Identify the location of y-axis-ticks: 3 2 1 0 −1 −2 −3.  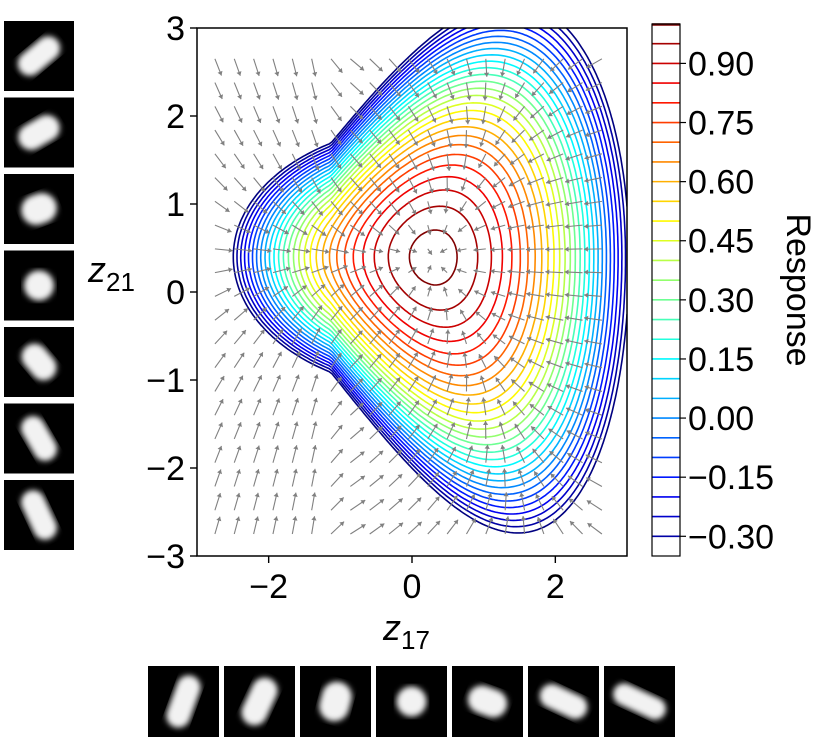
(171, 293).